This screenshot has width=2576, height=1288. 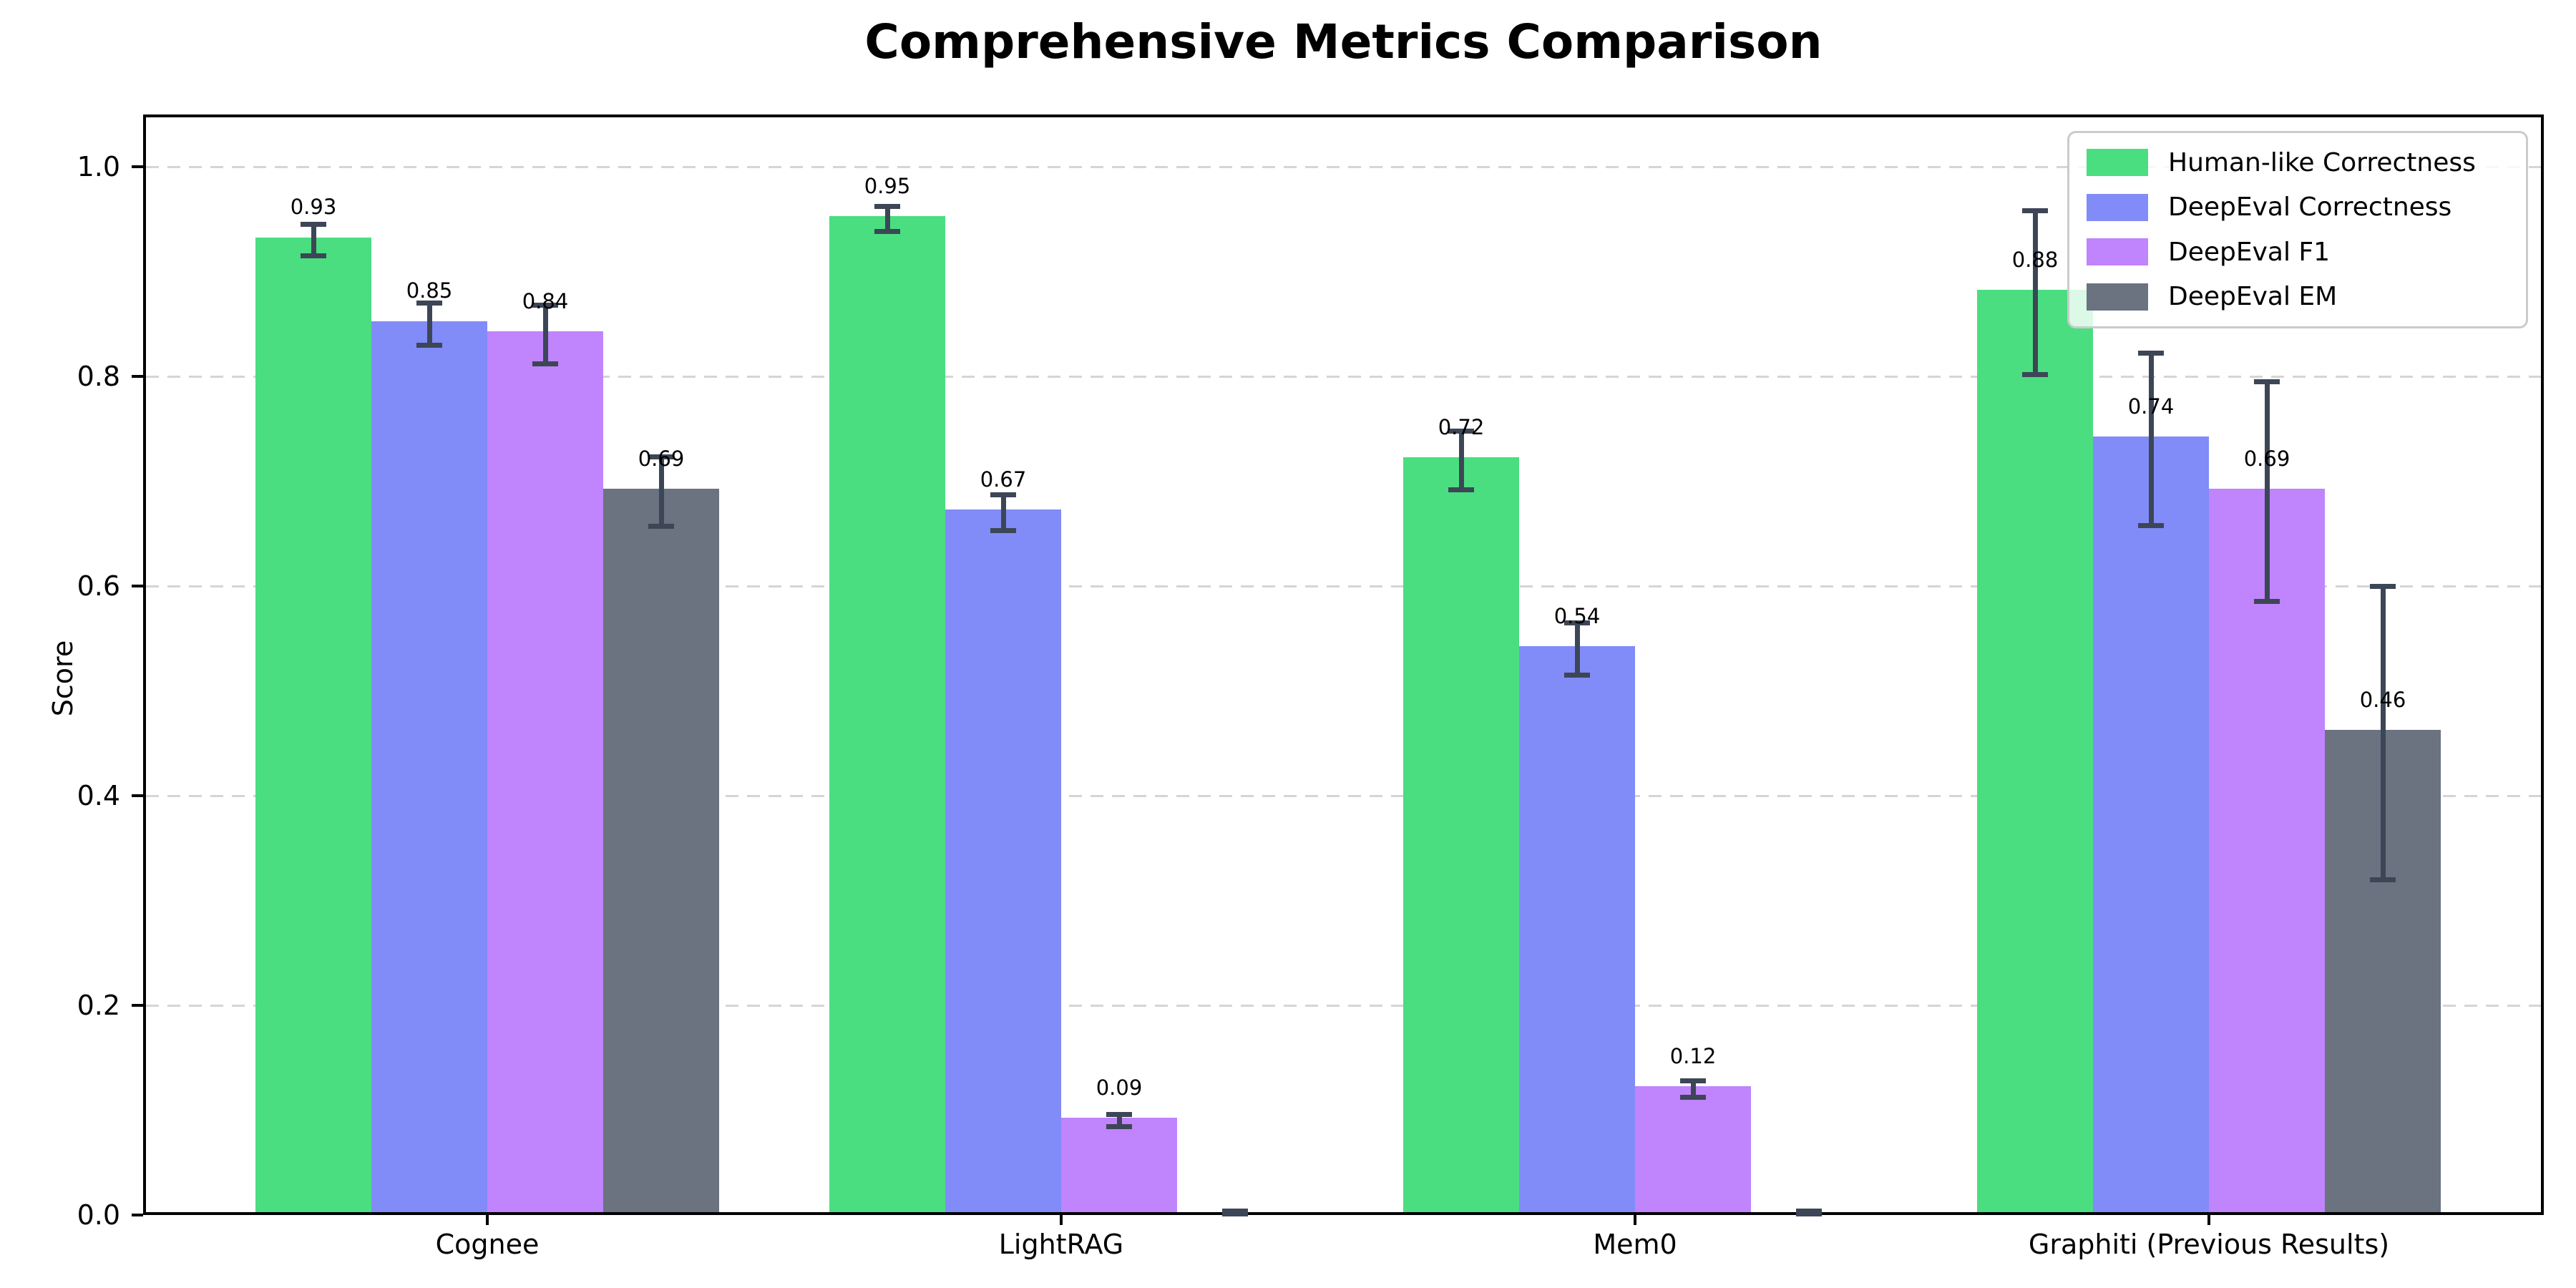 I want to click on bar-lightrag-deepeval-f1, so click(x=1119, y=1165).